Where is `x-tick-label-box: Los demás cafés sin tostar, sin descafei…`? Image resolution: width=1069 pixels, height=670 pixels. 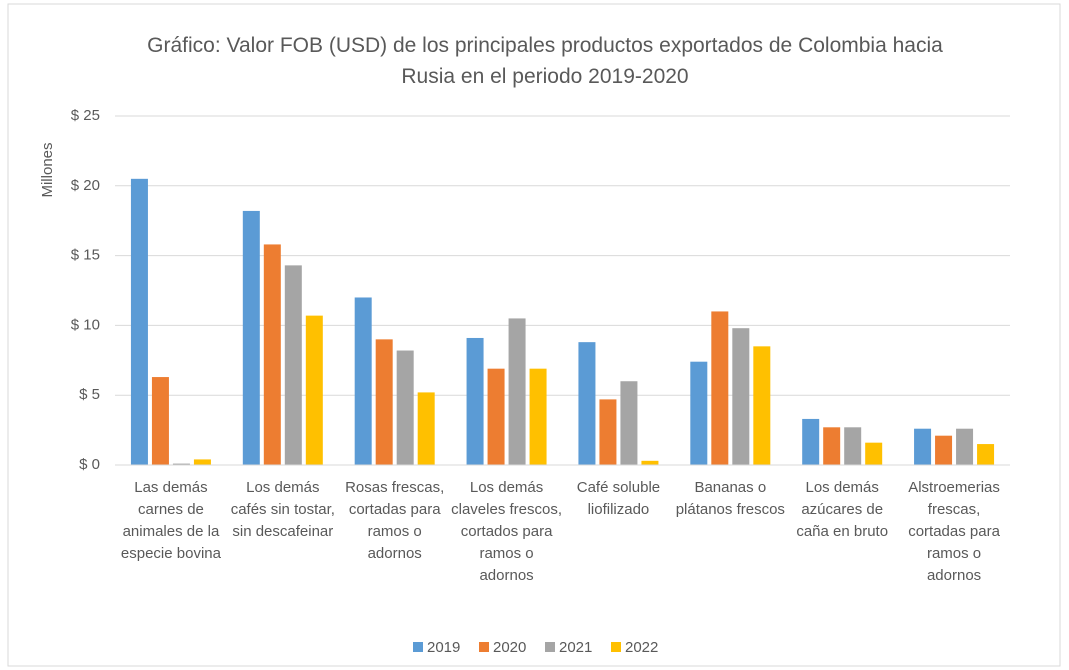 x-tick-label-box: Los demás cafés sin tostar, sin descafei… is located at coordinates (282, 509).